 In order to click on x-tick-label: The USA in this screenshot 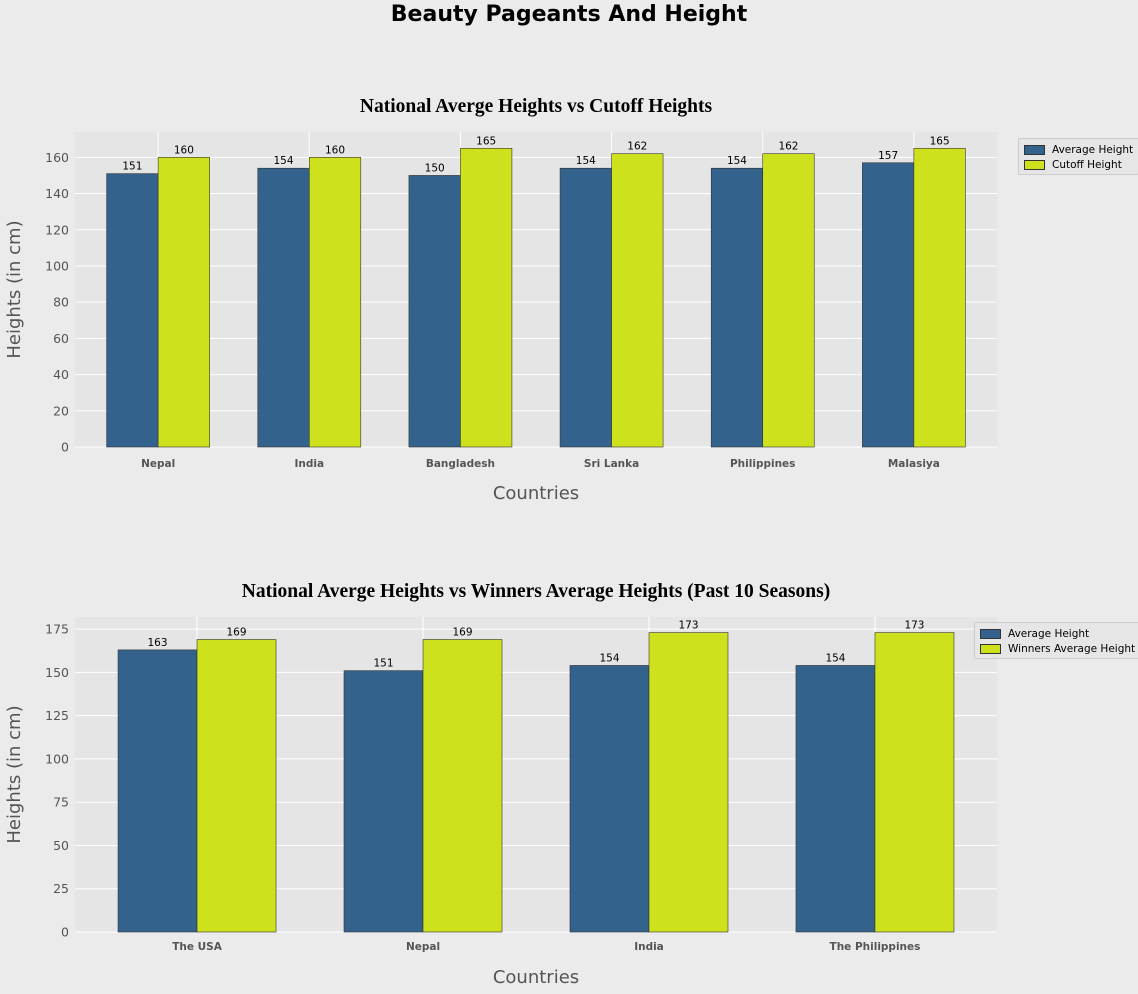, I will do `click(197, 947)`.